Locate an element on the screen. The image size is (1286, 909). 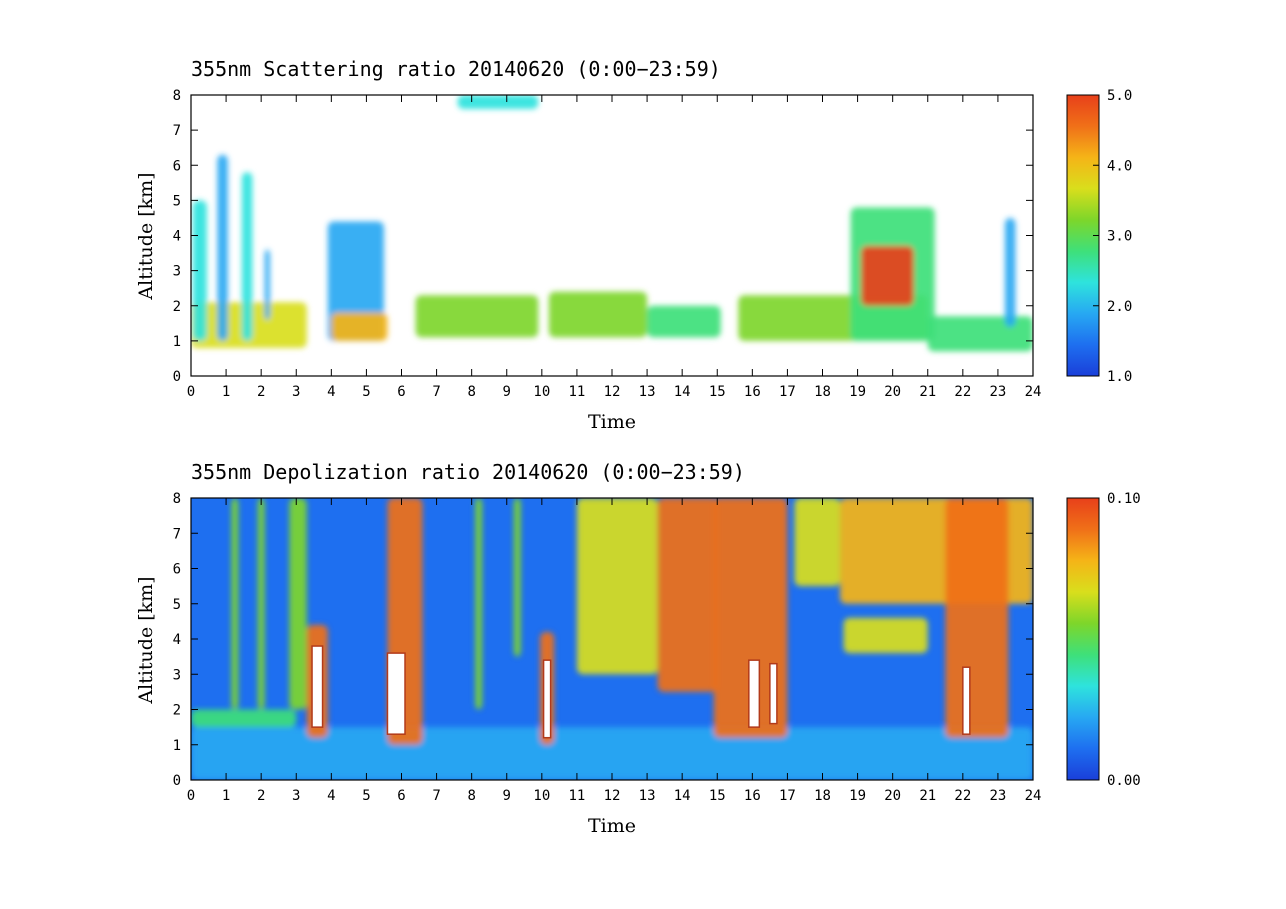
y-tick-label: 4 is located at coordinates (177, 237).